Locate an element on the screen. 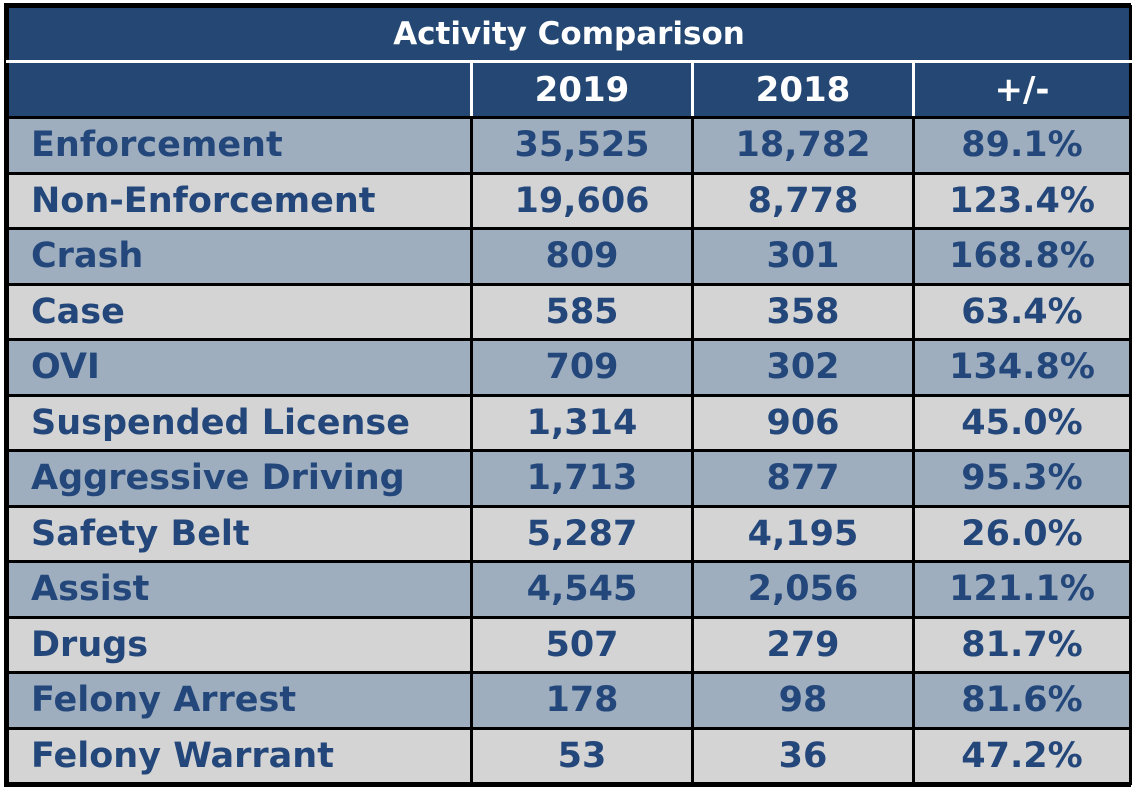 This screenshot has height=790, width=1136. table-row: OVI 709 302 134.8% is located at coordinates (569, 367).